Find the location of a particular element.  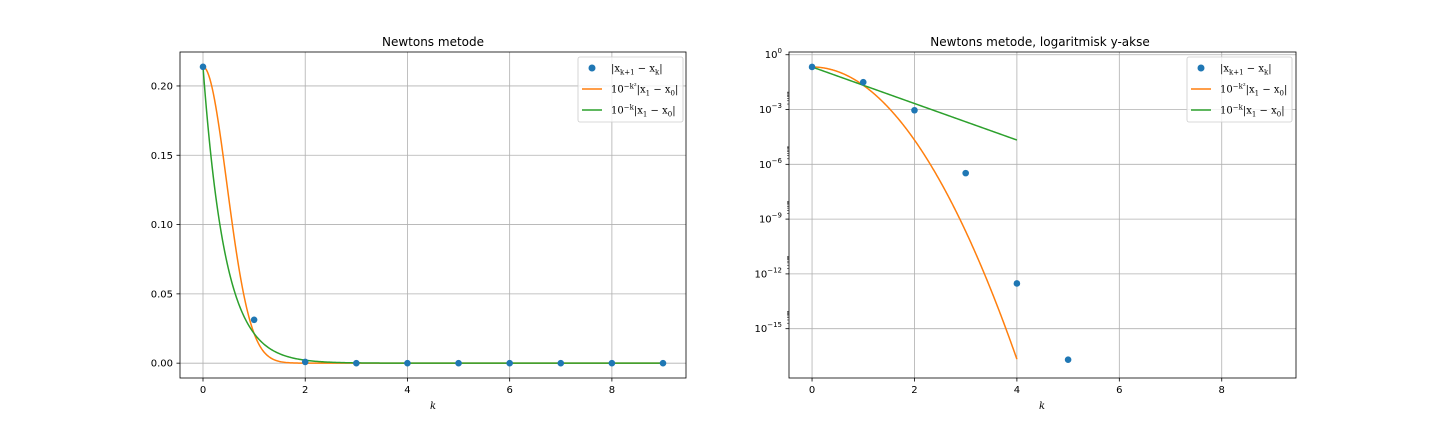

y-ticks-log: 10⁰ 10⁻³ 10⁻⁶ 10⁻⁹ 10⁻¹² 10⁻¹⁵ is located at coordinates (771, 191).